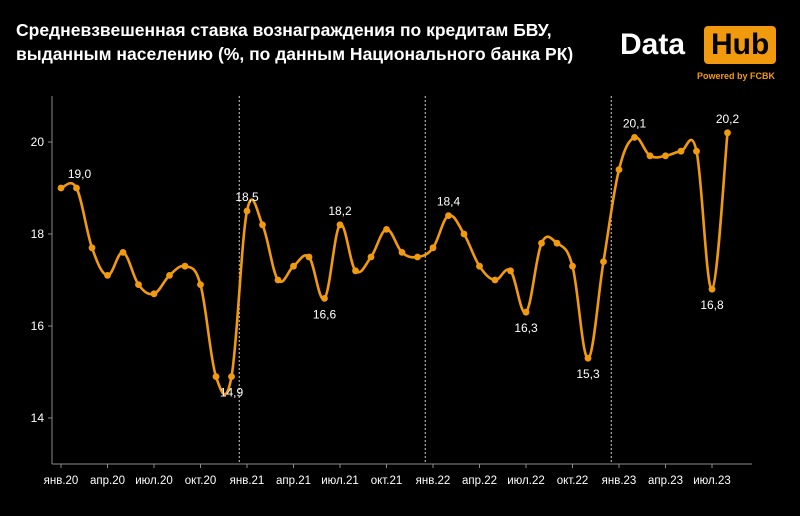  I want to click on data-label: 20,1, so click(635, 123).